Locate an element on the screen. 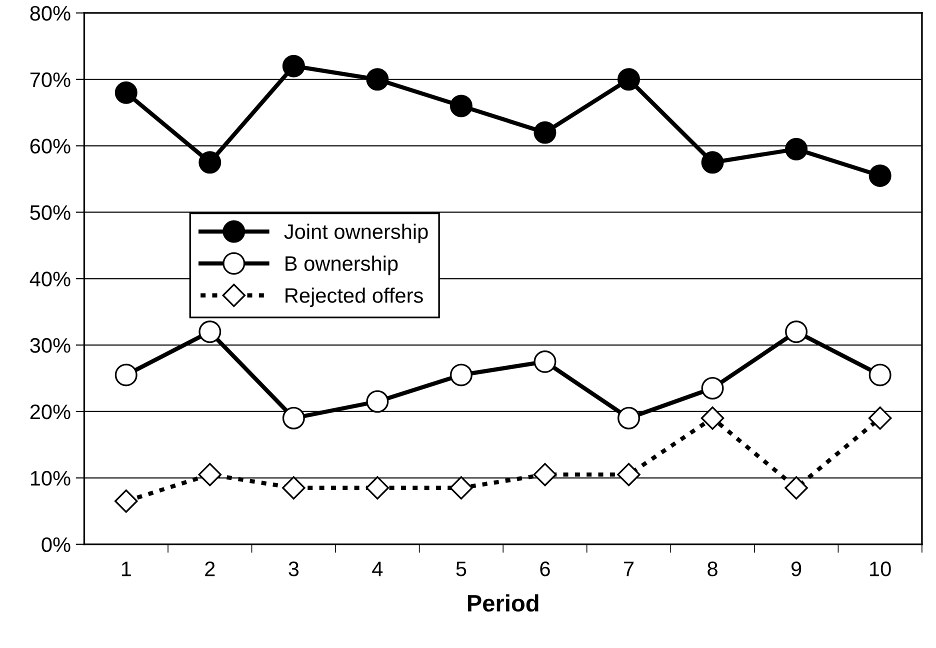 The height and width of the screenshot is (648, 936). y-tick-label: 40% is located at coordinates (50, 279).